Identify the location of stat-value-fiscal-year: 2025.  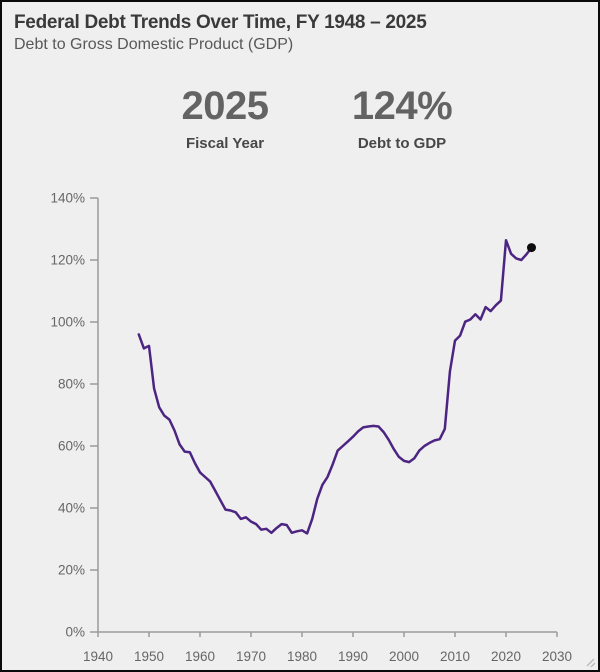
(225, 106).